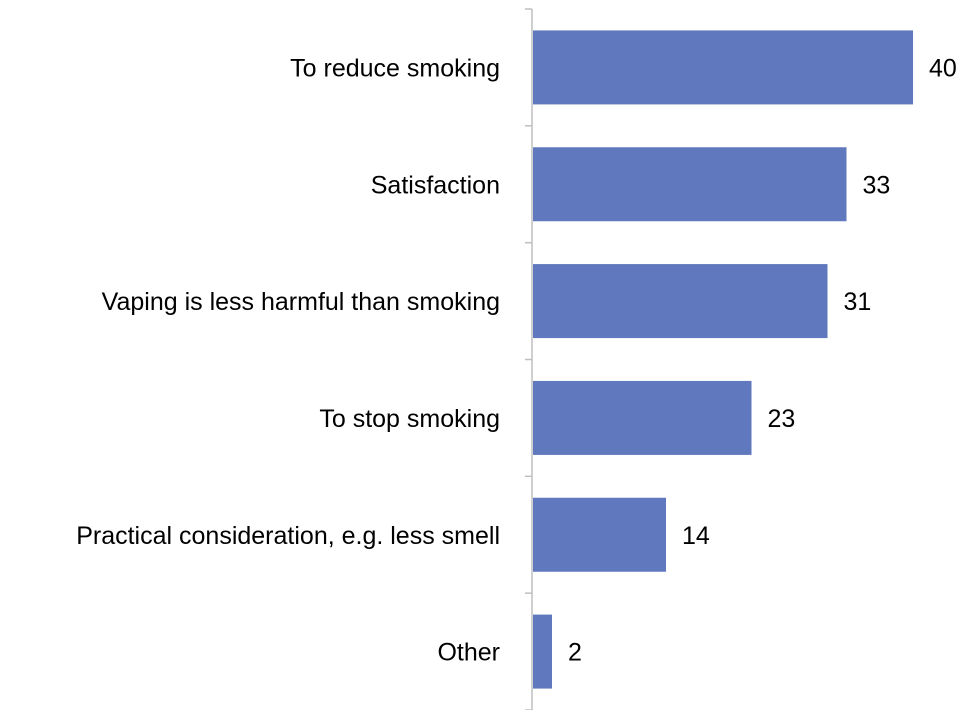 Image resolution: width=963 pixels, height=710 pixels. Describe the element at coordinates (409, 419) in the screenshot. I see `category-label: To stop smoking` at that location.